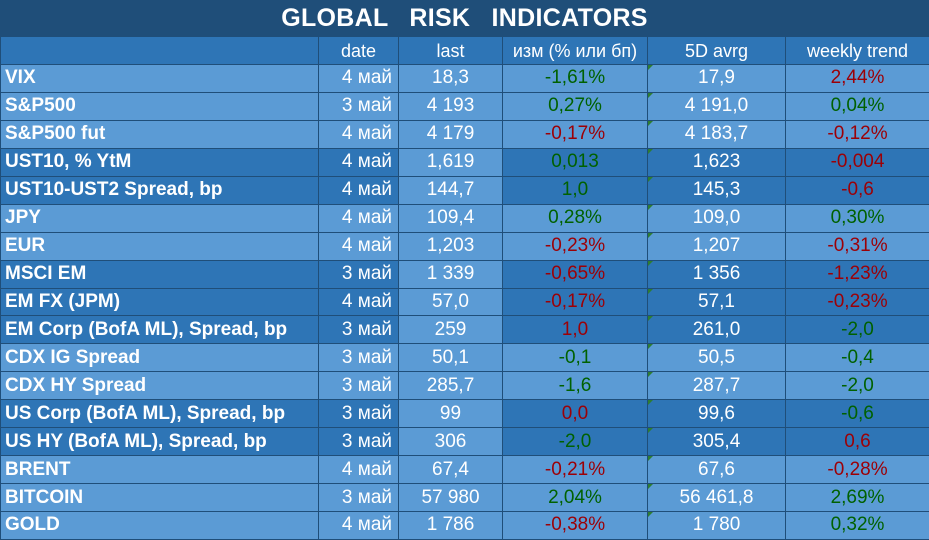 The height and width of the screenshot is (540, 929). I want to click on indicator-name: EM Corp (BofA ML), Spread, bp, so click(160, 330).